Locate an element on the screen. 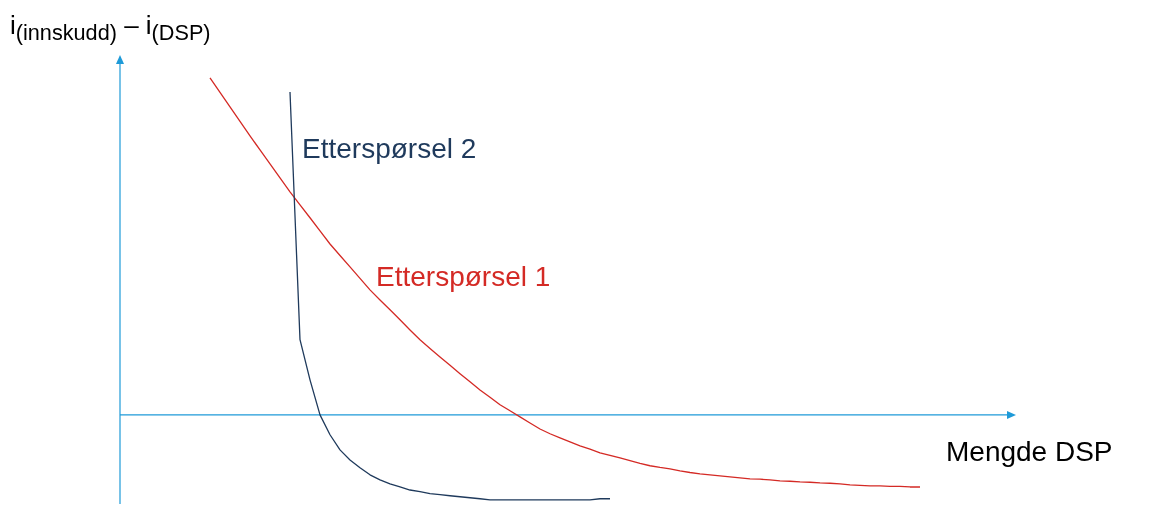 The width and height of the screenshot is (1151, 513). x-axis-title: Mengde DSP is located at coordinates (1029, 452).